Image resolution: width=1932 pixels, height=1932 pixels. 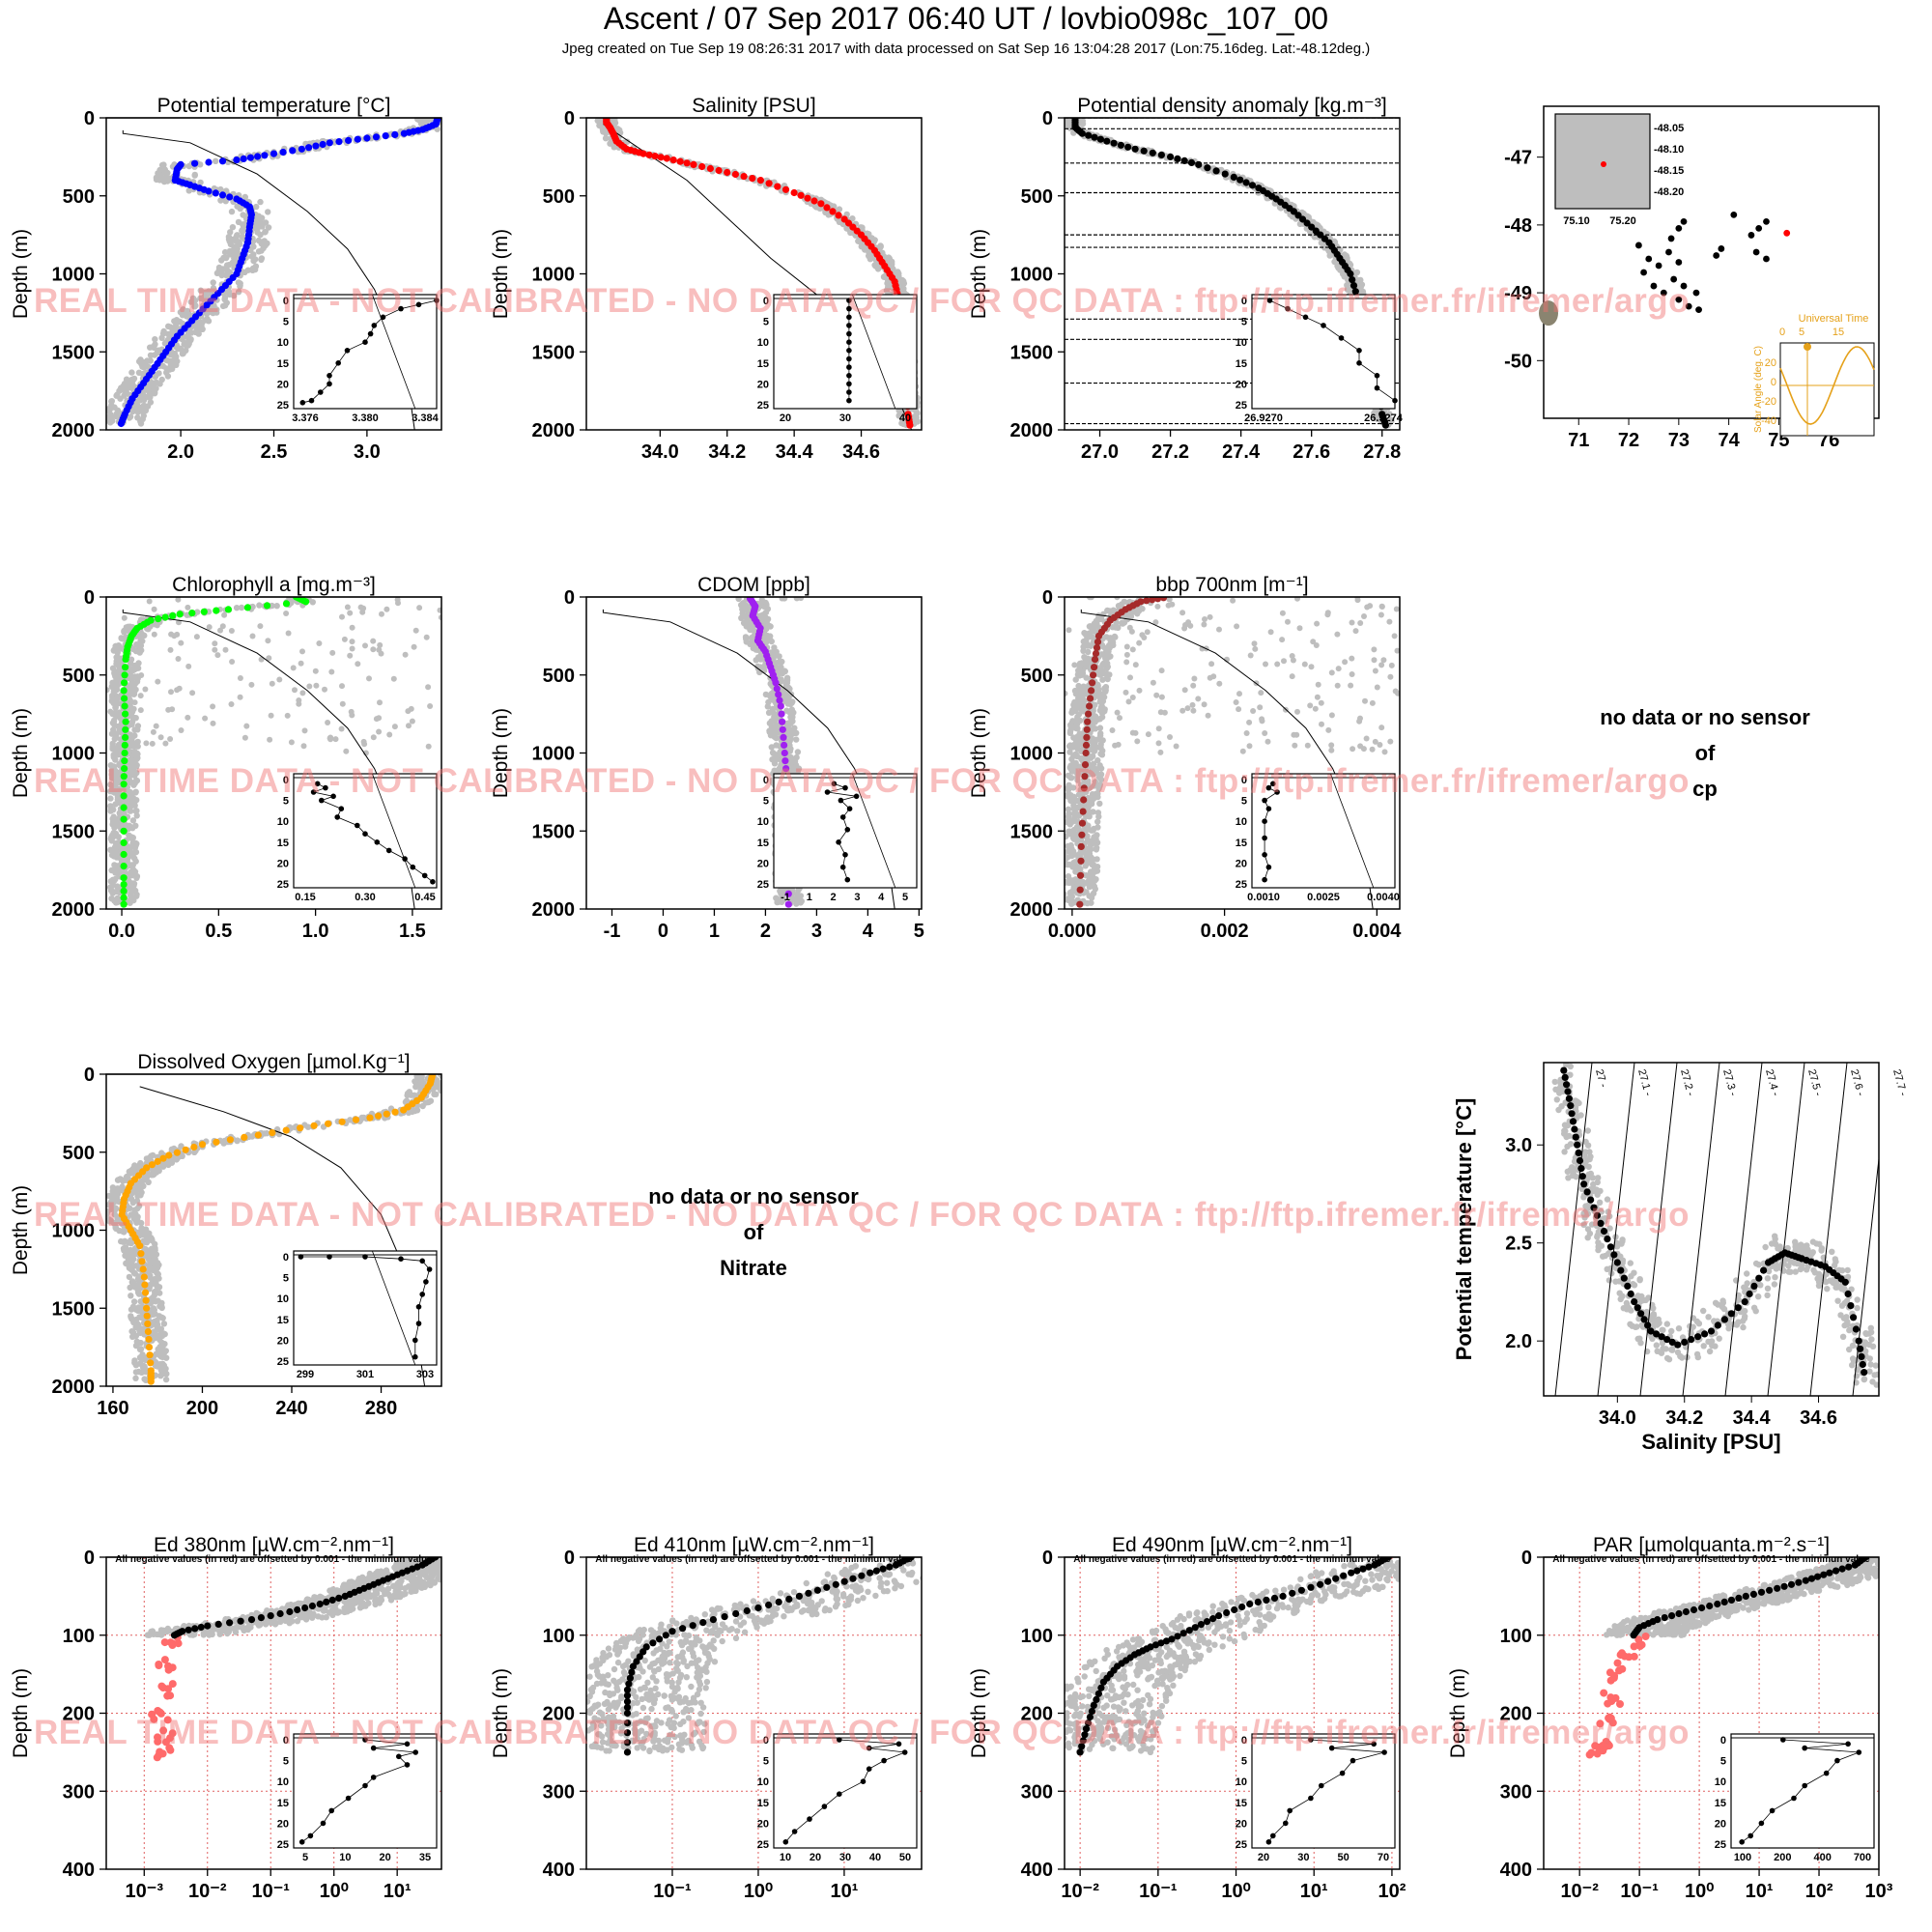 I want to click on inset-y-tick-label: 20, so click(x=1241, y=384).